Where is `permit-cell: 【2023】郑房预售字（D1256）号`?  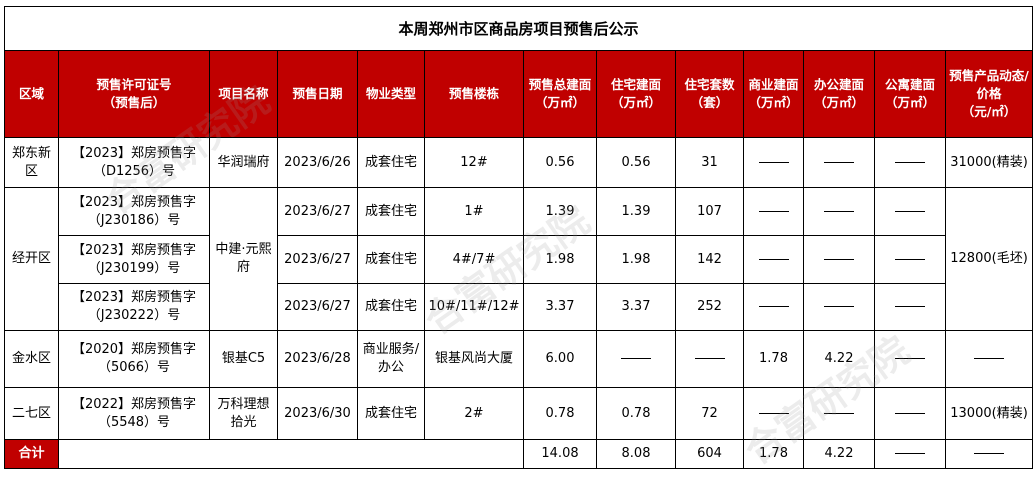
permit-cell: 【2023】郑房预售字（D1256）号 is located at coordinates (134, 162).